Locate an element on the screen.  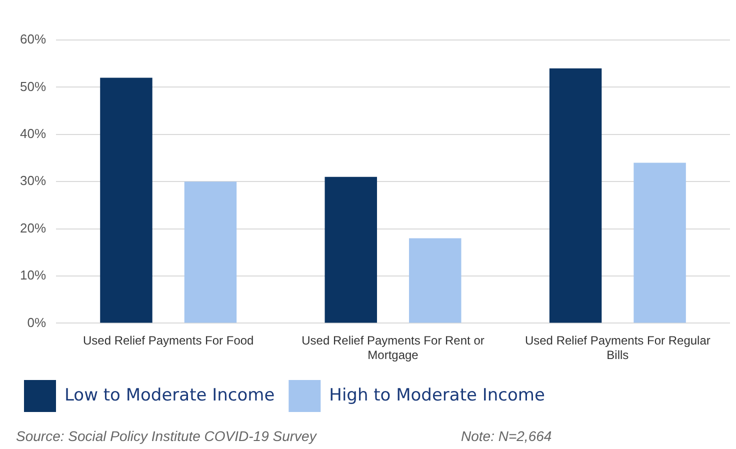
legend-label: Low to Moderate Income is located at coordinates (169, 395).